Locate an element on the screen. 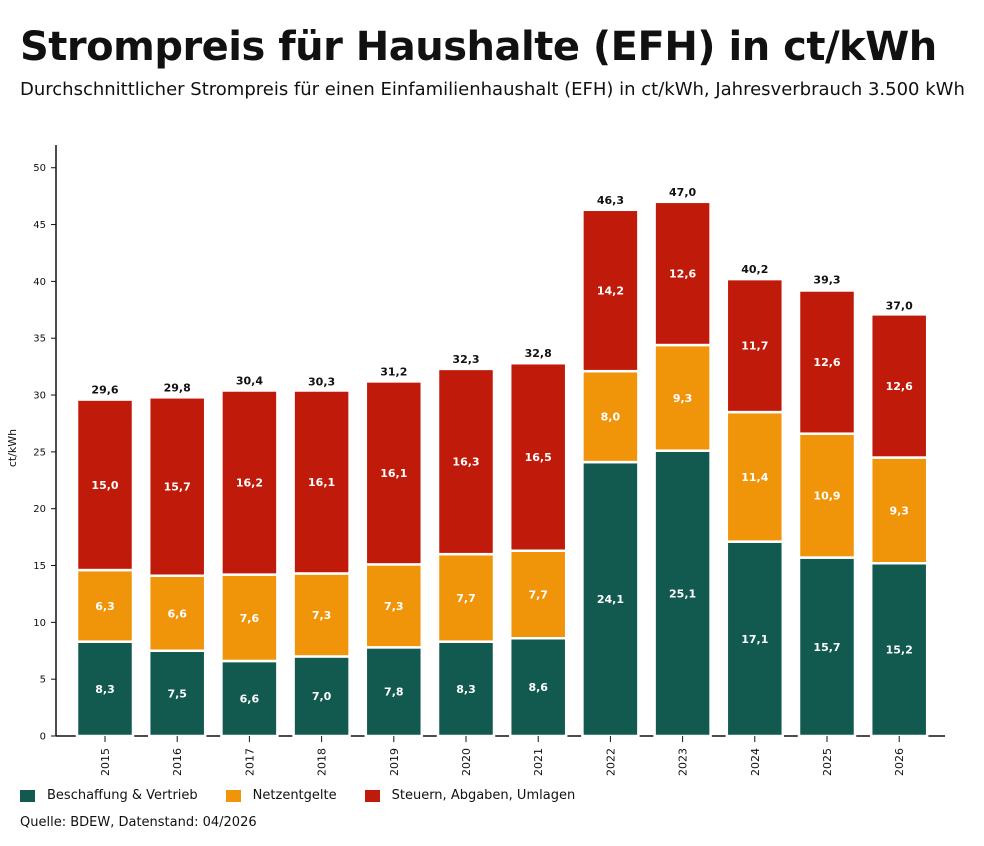  data-label: 16,5 is located at coordinates (538, 457).